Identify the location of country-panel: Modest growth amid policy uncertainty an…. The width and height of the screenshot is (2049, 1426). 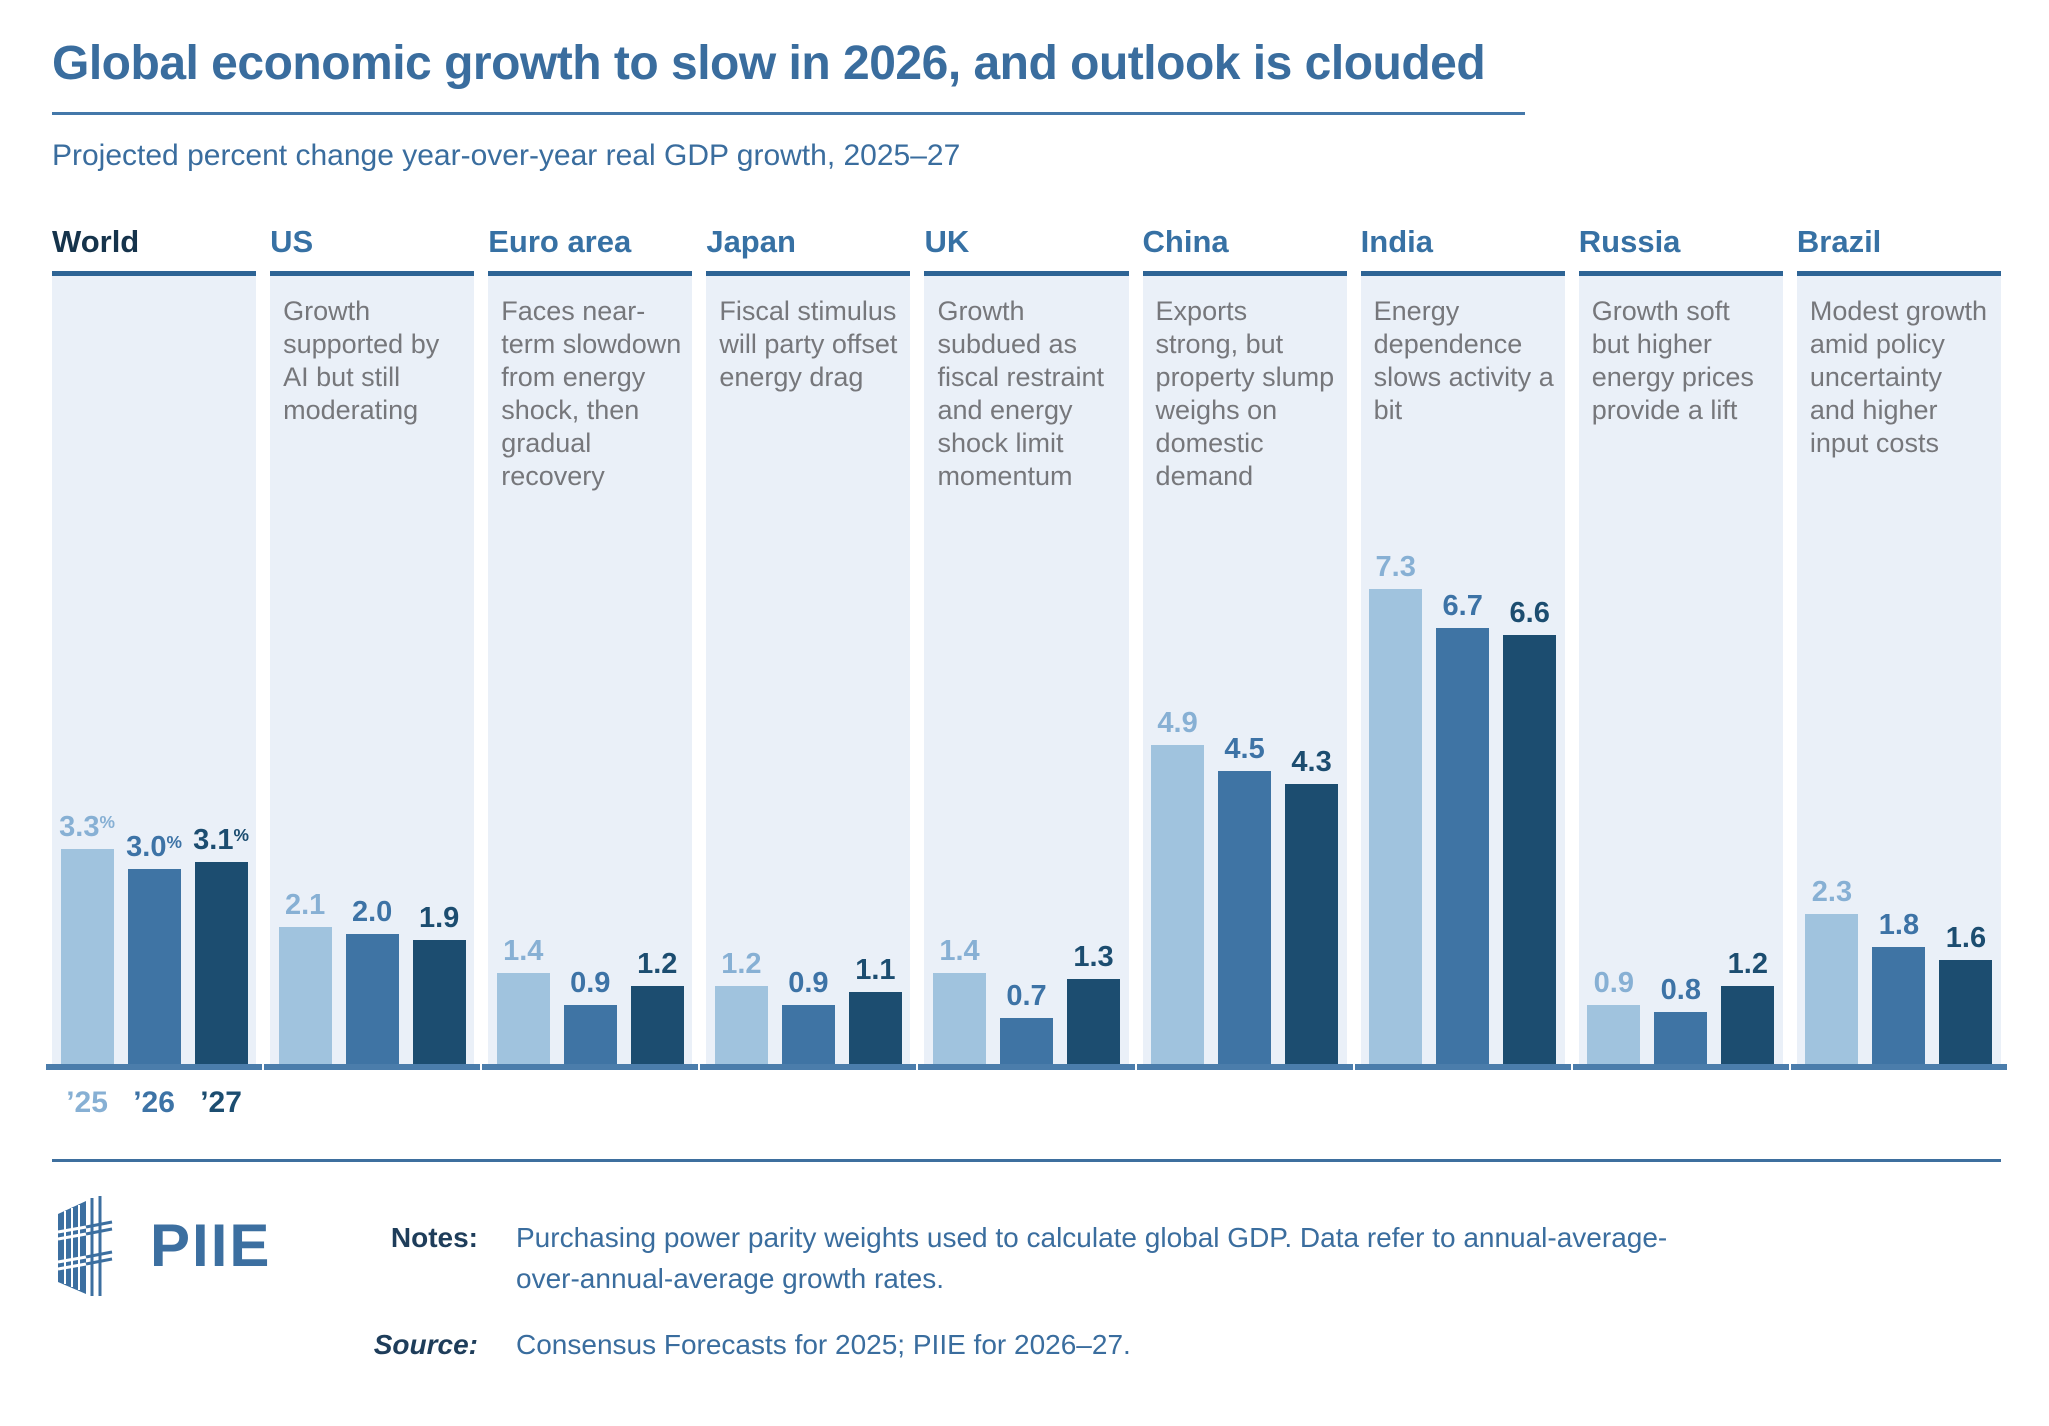
(1898, 671).